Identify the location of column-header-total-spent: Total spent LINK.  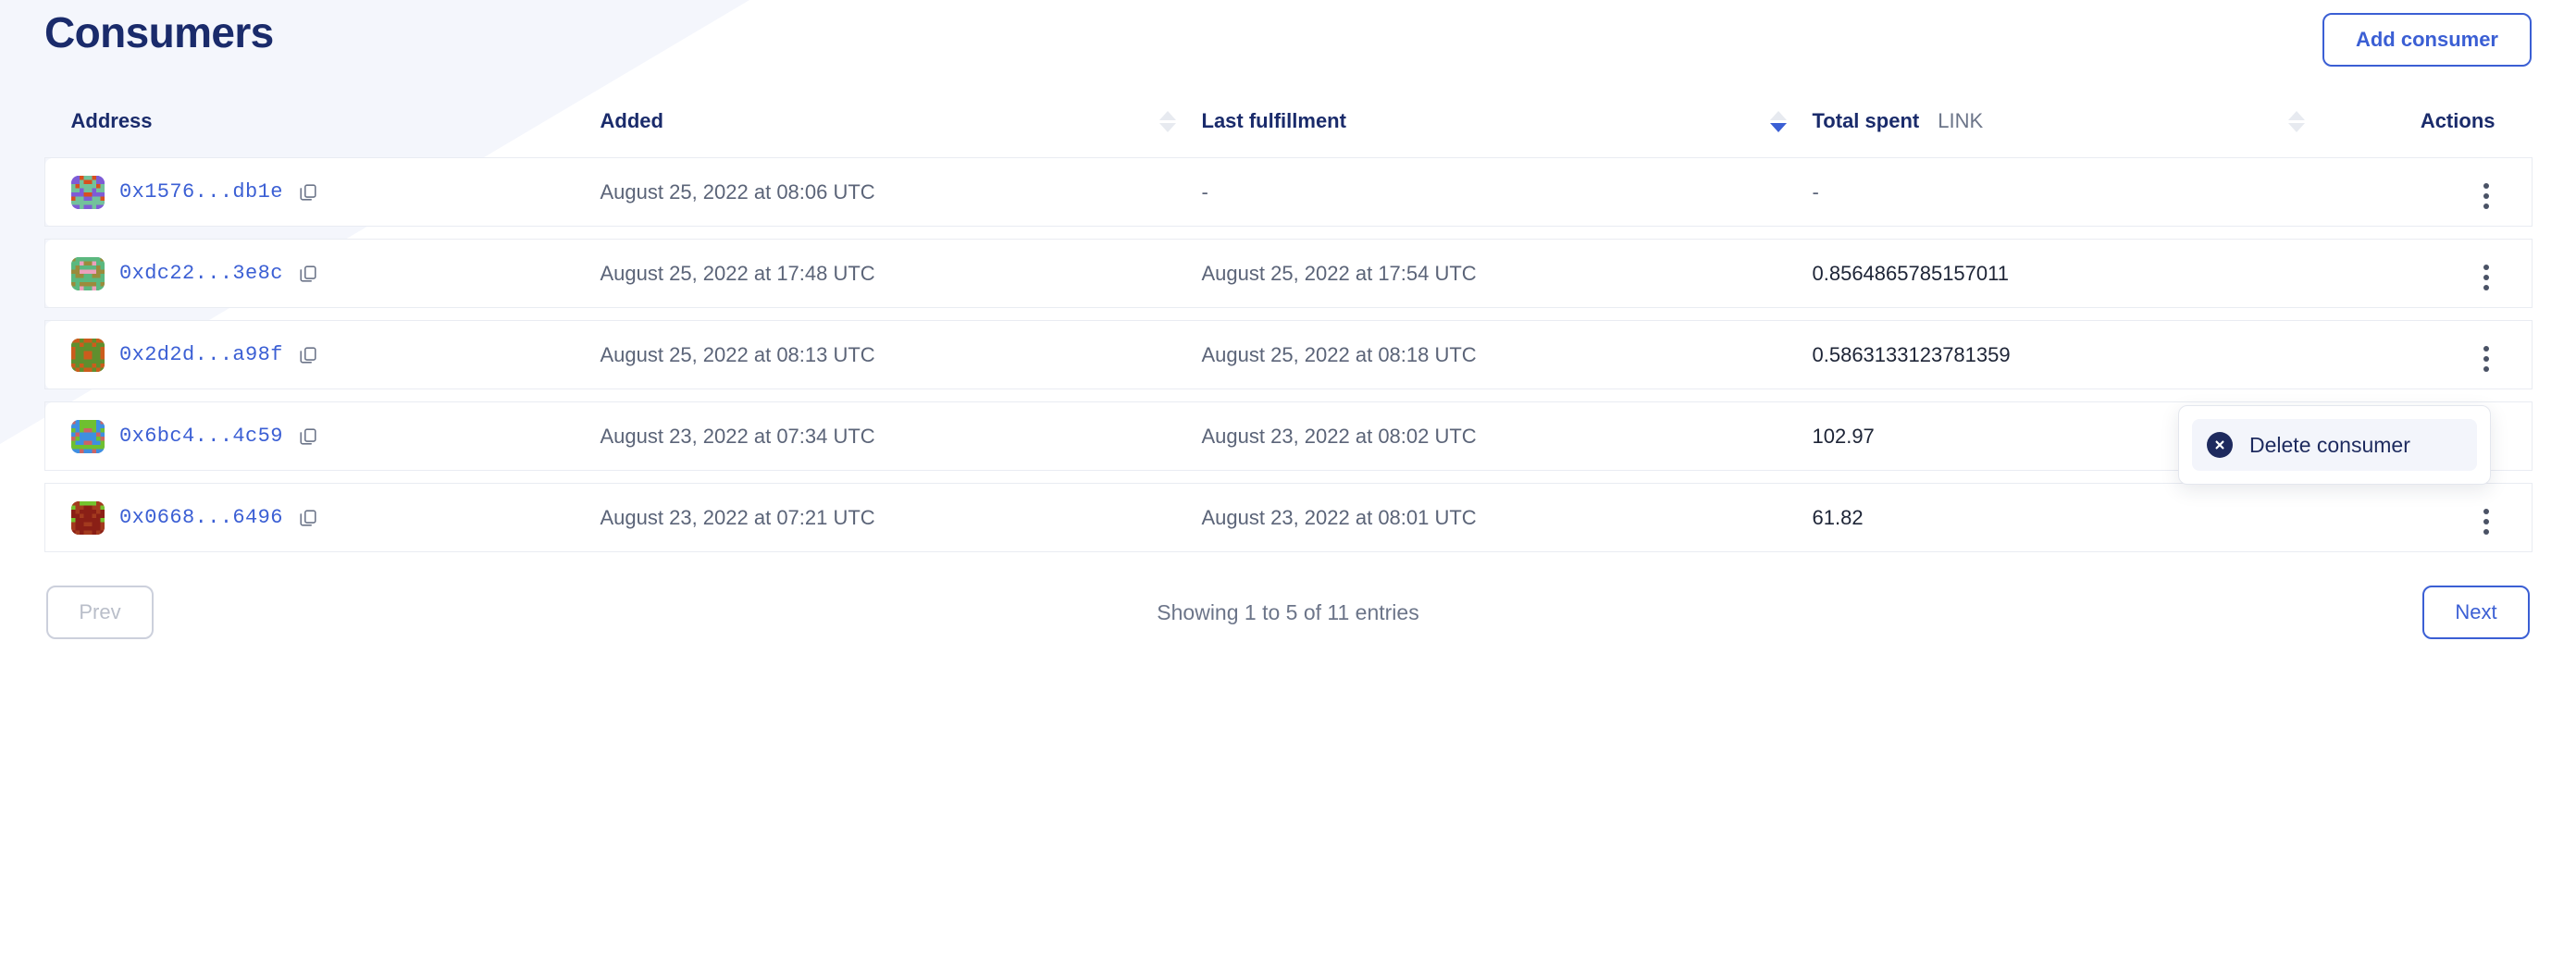
(2072, 129).